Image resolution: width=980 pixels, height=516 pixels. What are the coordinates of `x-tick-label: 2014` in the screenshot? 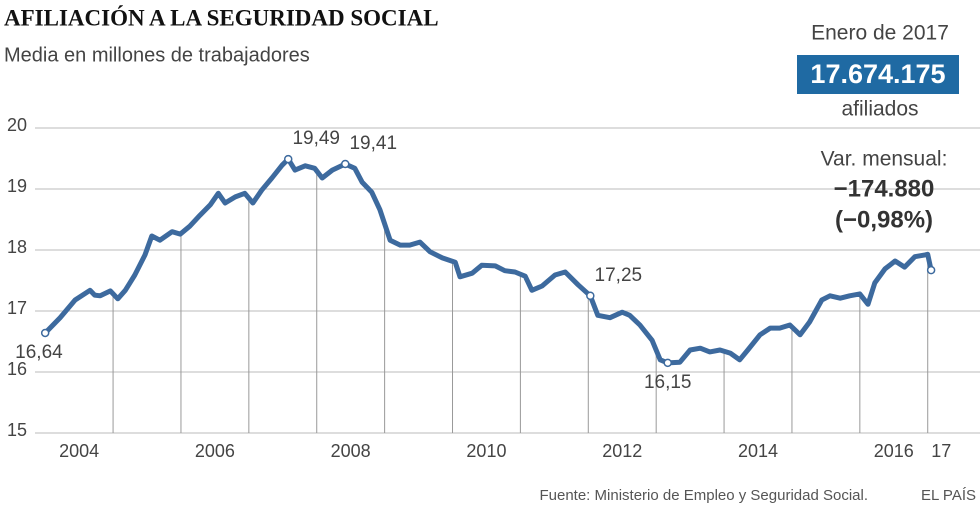 It's located at (758, 451).